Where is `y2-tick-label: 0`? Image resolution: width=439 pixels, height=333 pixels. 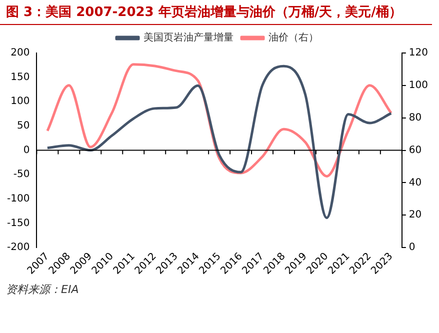 y2-tick-label: 0 is located at coordinates (412, 248).